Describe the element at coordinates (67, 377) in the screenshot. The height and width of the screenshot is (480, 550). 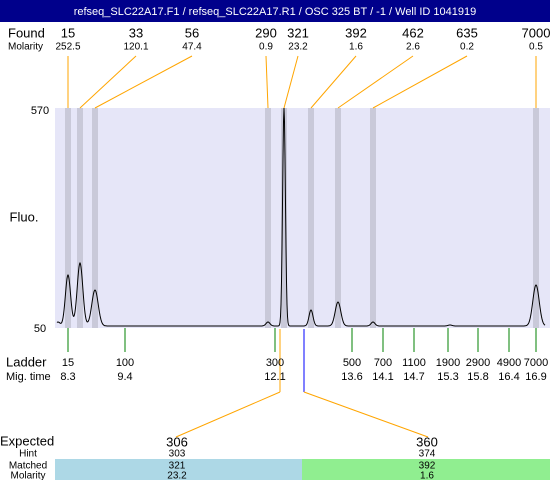
I see `mig-time: 8.3` at that location.